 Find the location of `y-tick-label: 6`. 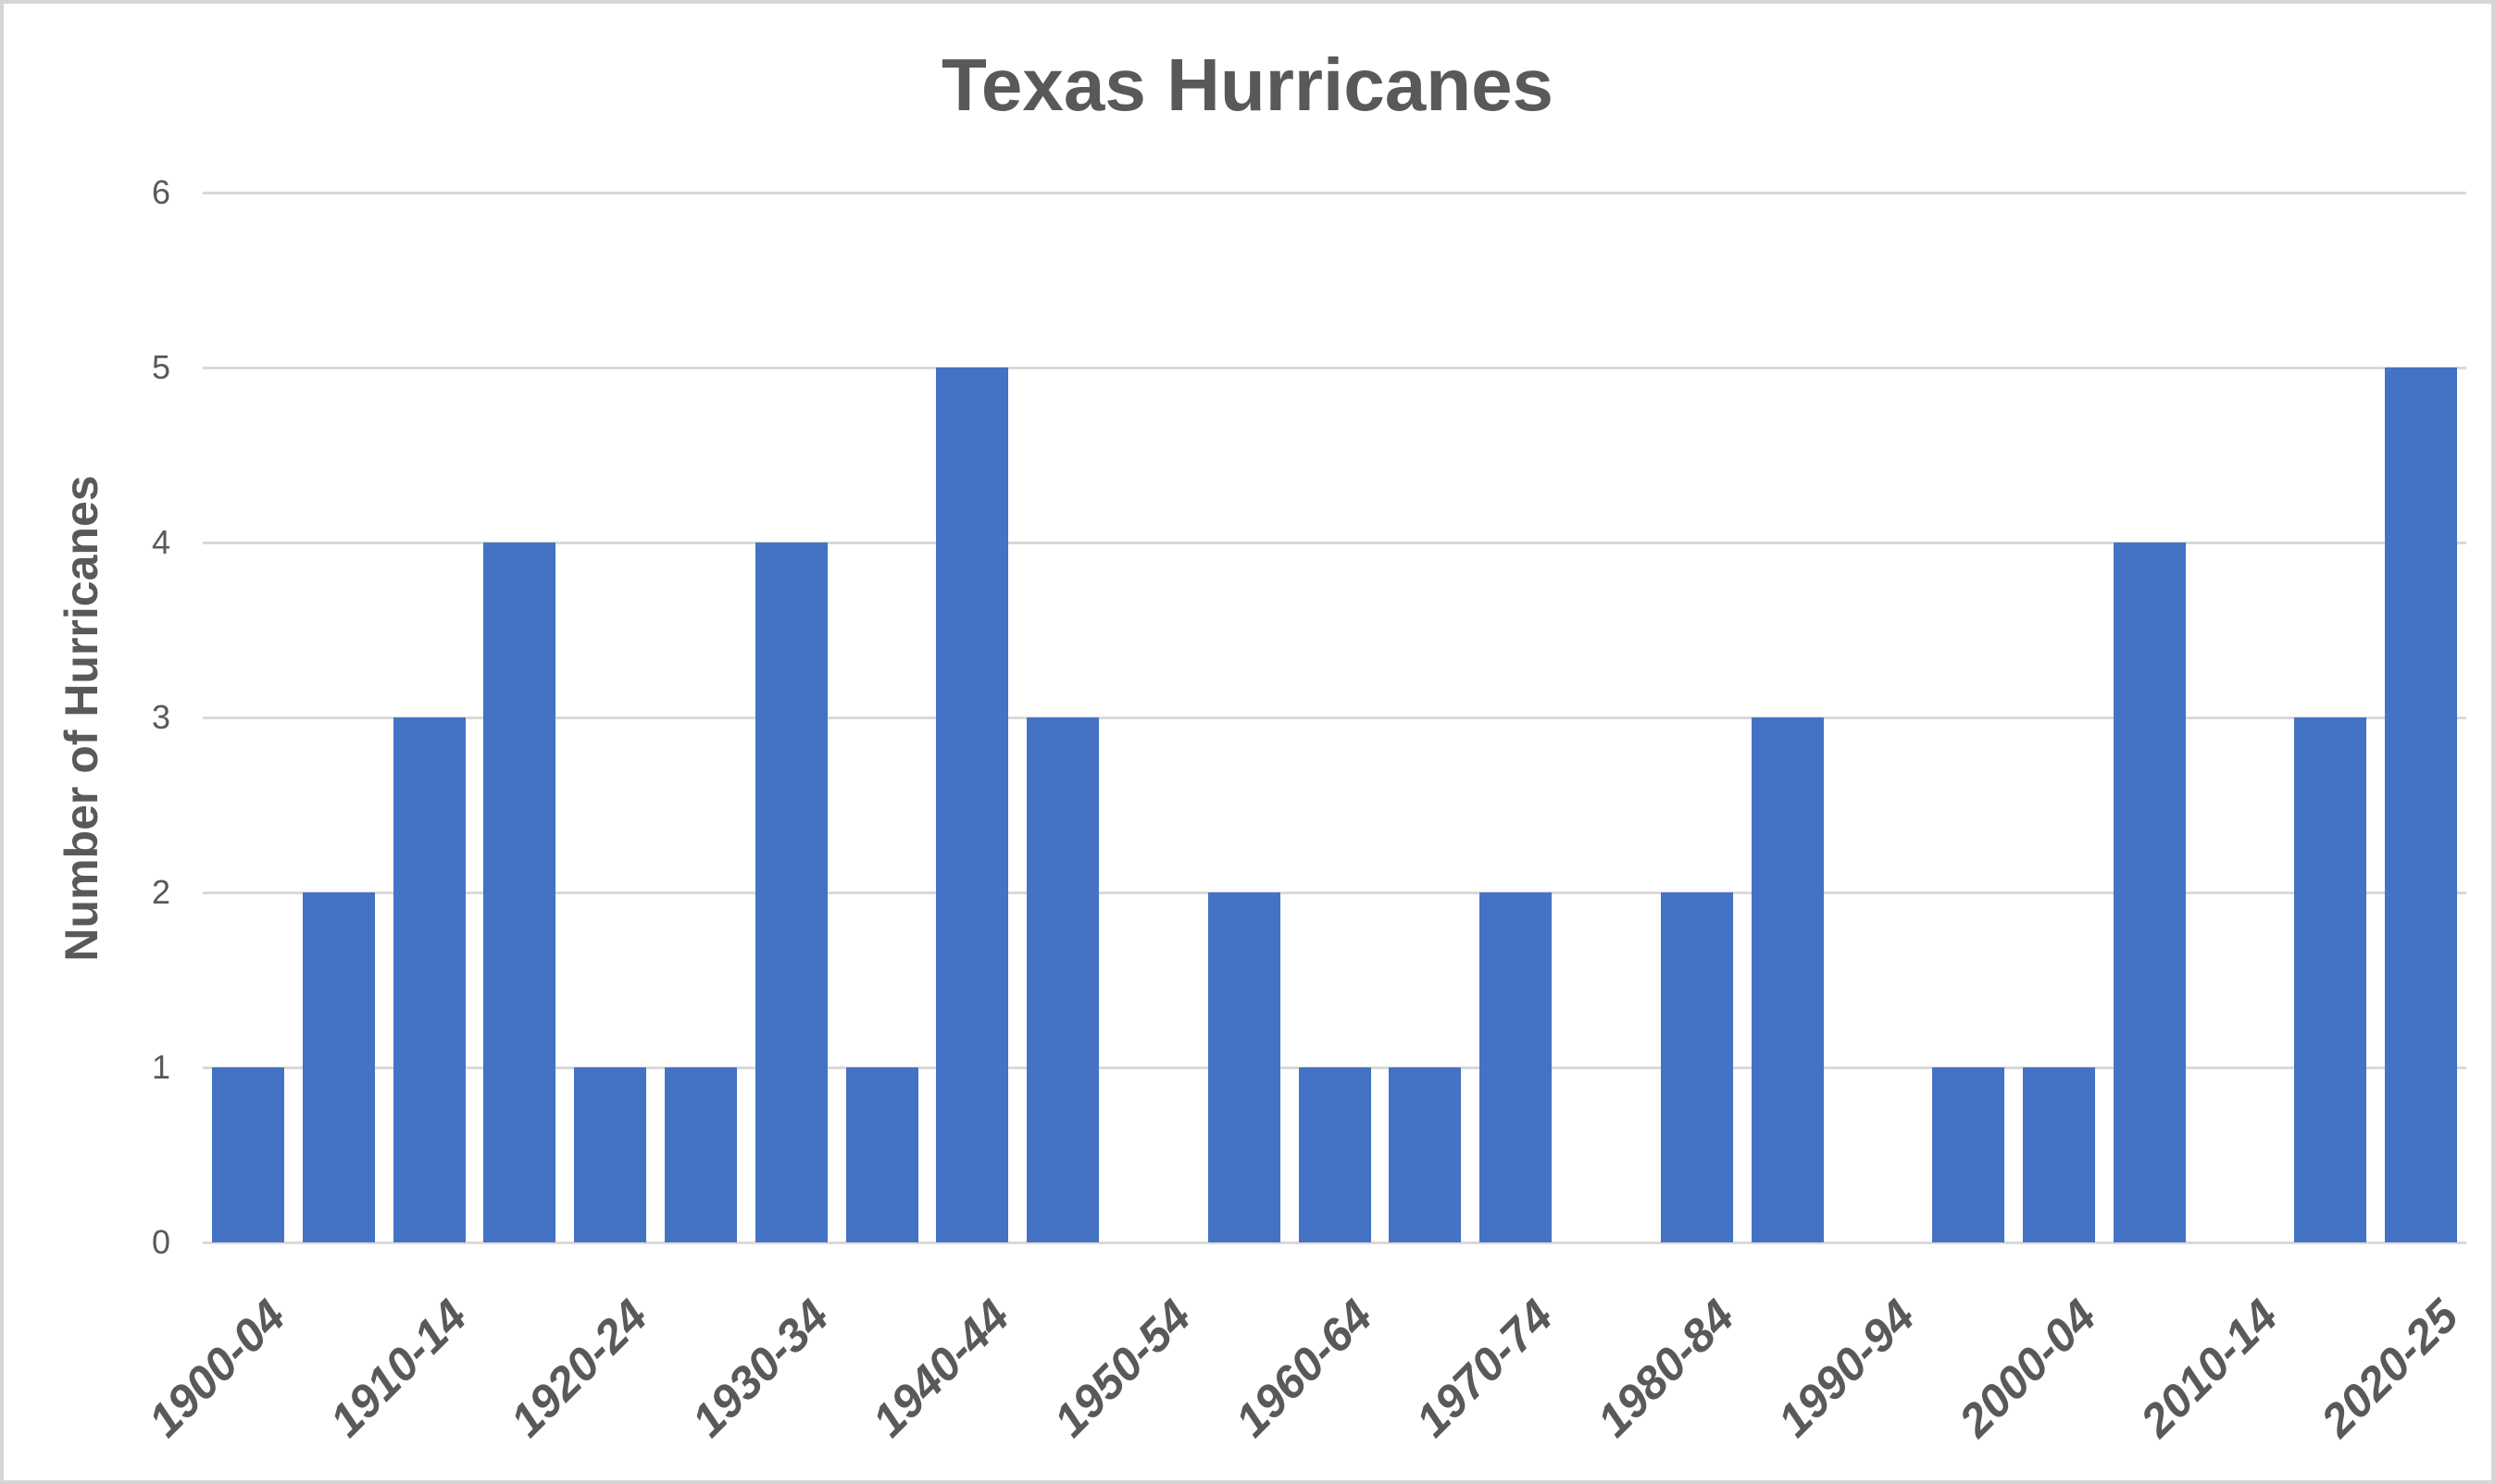

y-tick-label: 6 is located at coordinates (160, 192).